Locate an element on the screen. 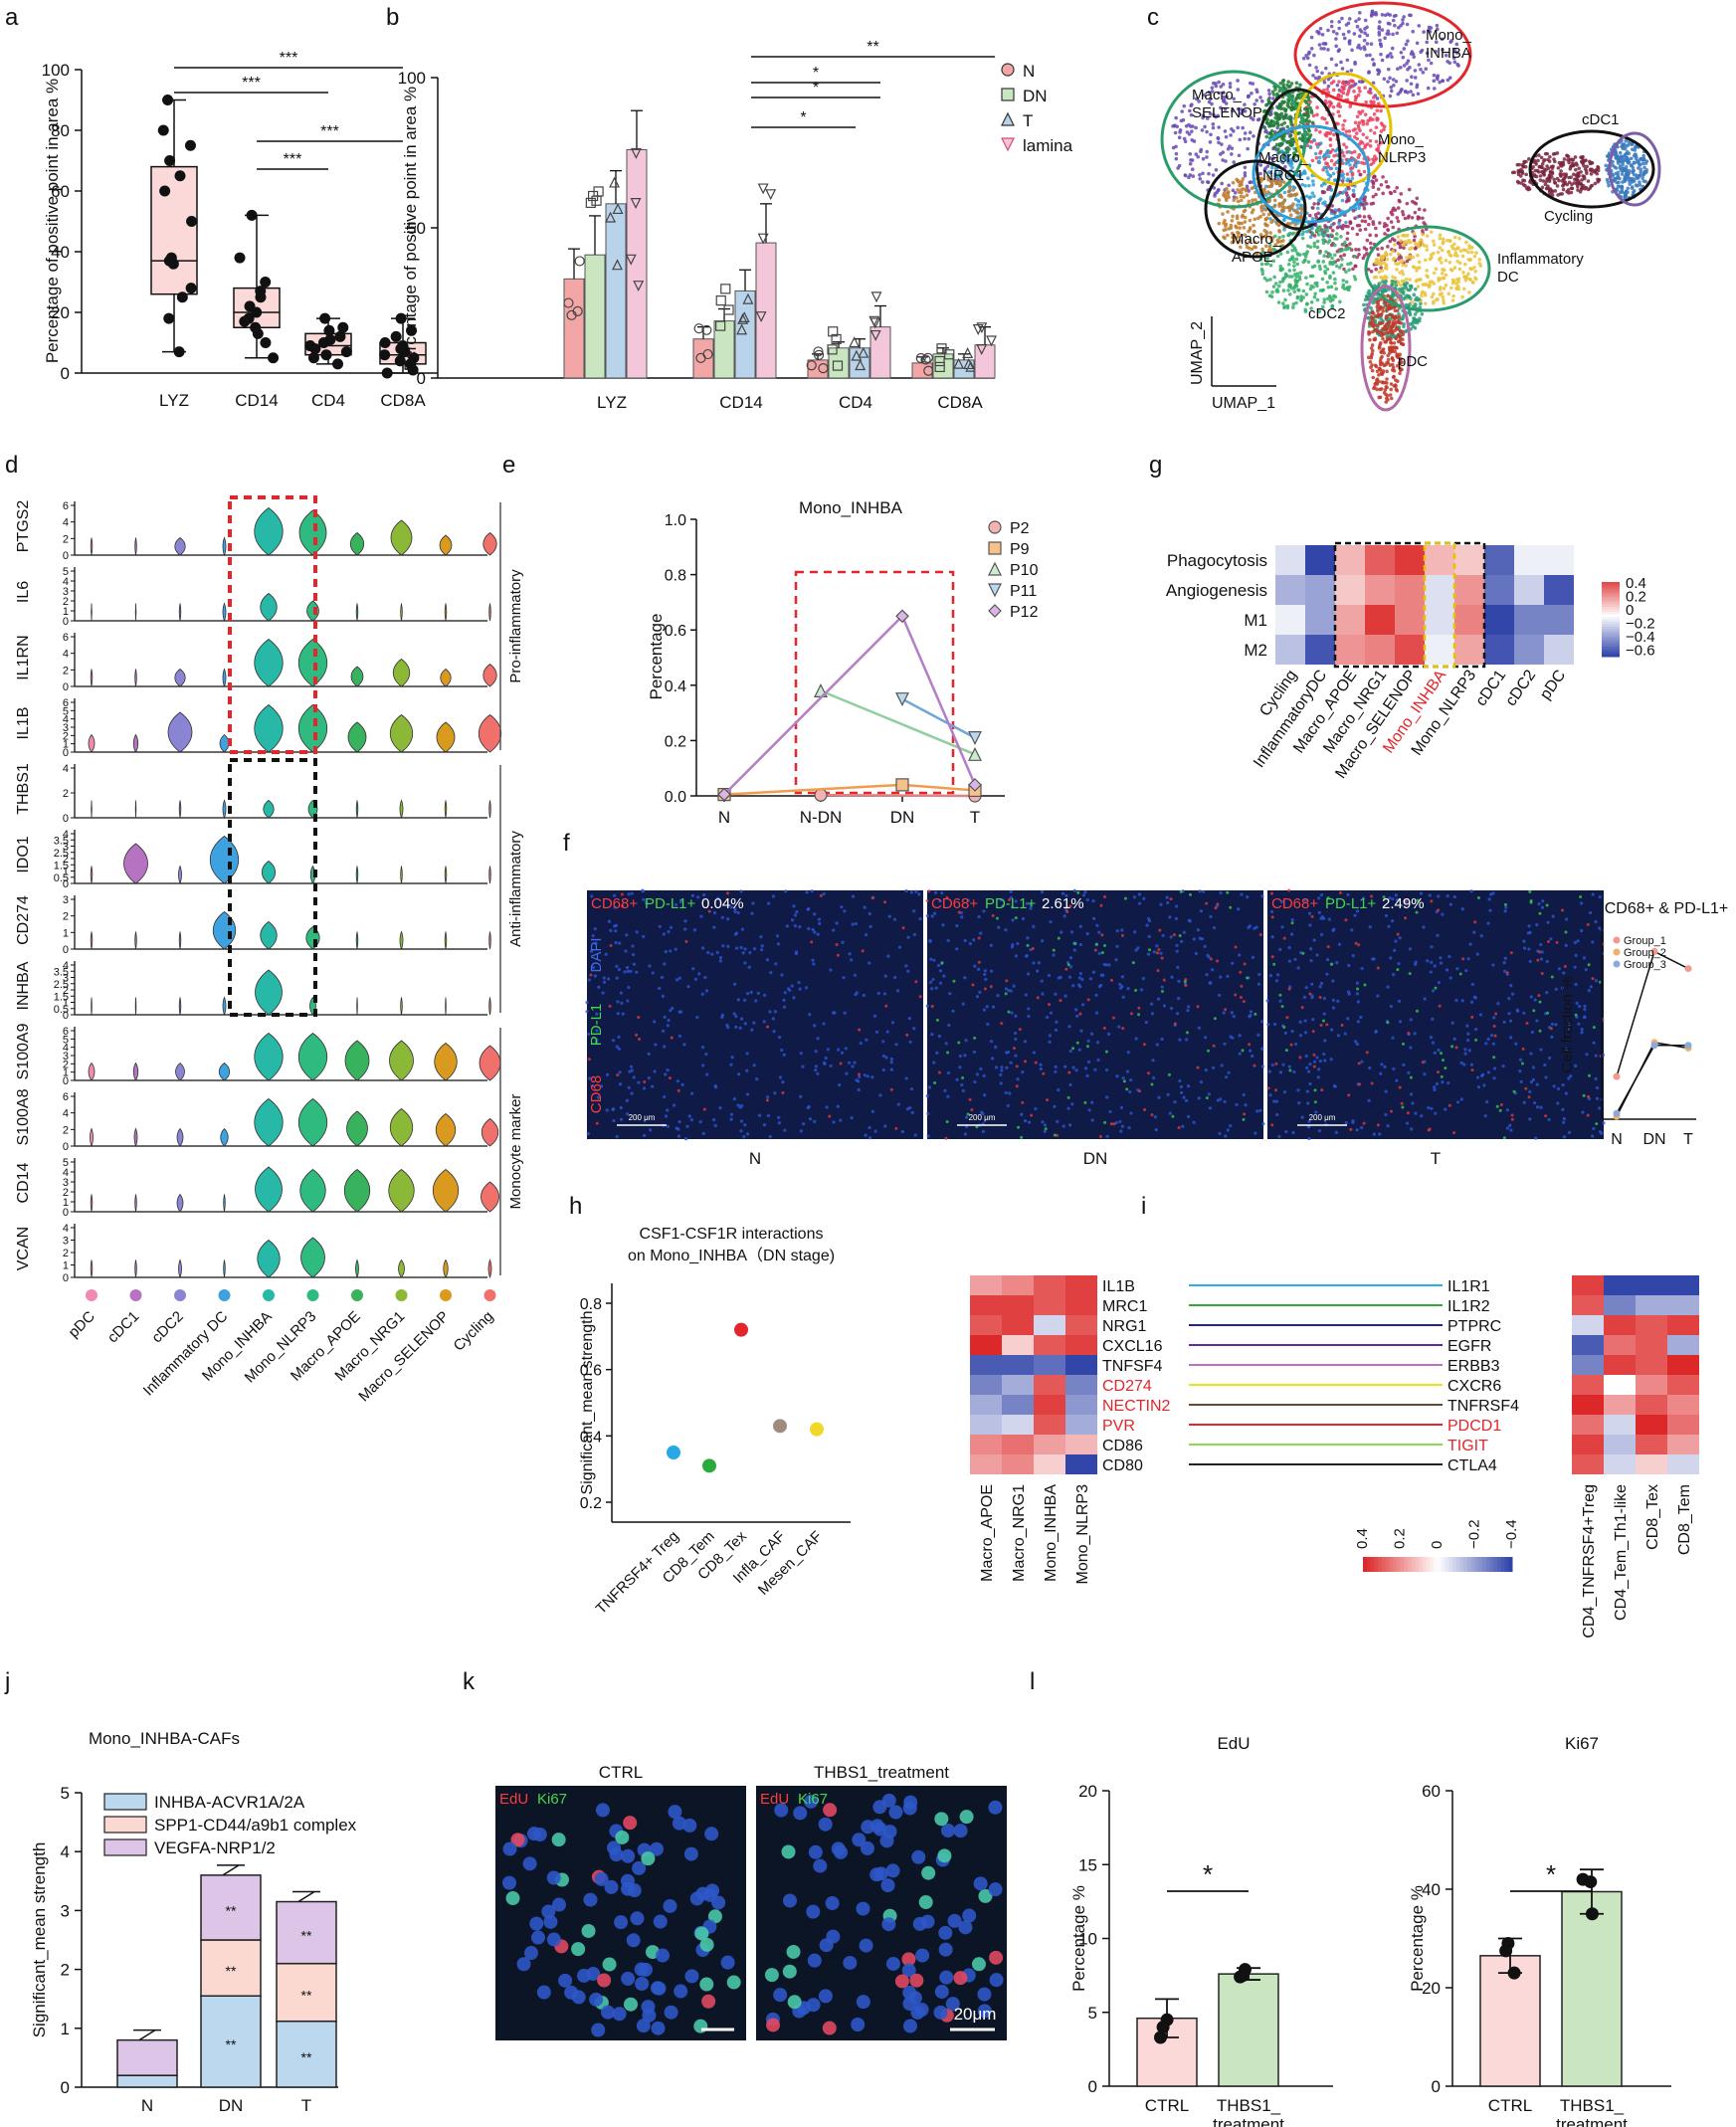 This screenshot has width=1736, height=2127. panel-letter-b: b is located at coordinates (393, 17).